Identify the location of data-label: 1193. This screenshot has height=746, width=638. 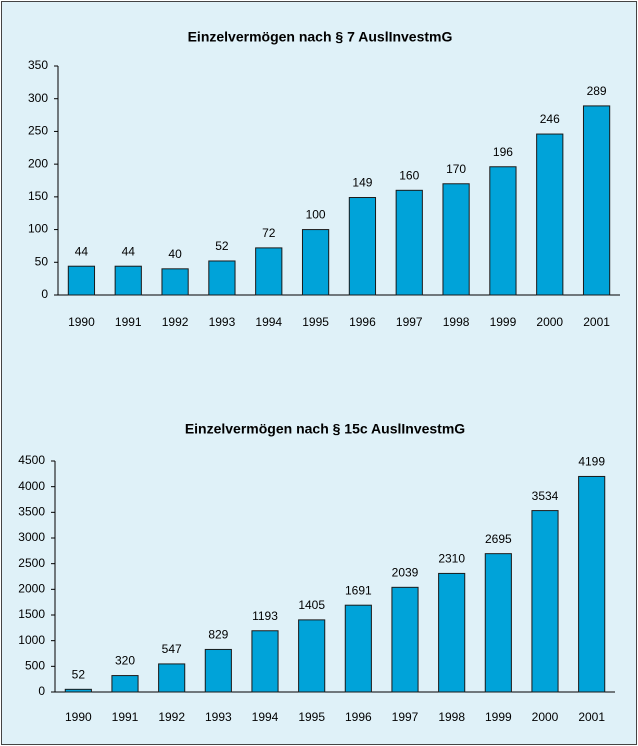
(265, 616).